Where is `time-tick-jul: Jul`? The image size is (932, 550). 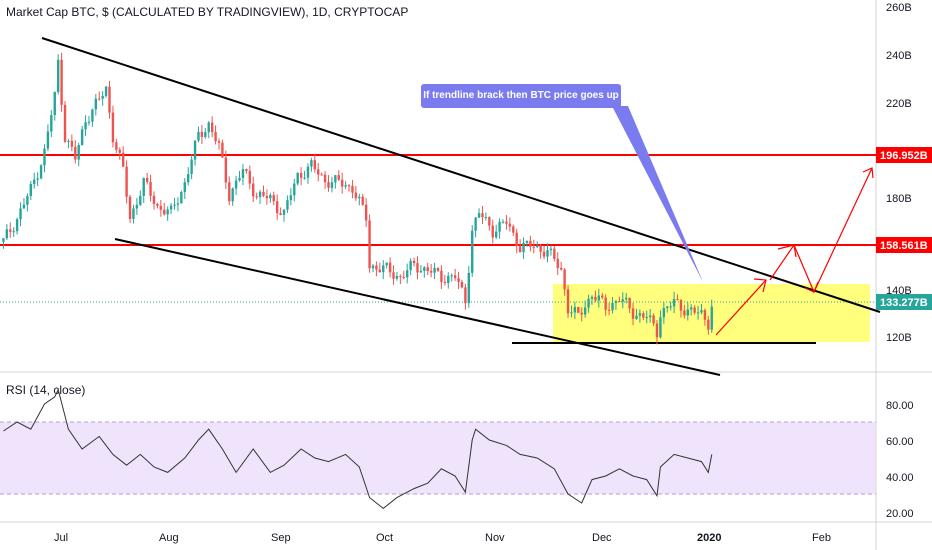 time-tick-jul: Jul is located at coordinates (61, 538).